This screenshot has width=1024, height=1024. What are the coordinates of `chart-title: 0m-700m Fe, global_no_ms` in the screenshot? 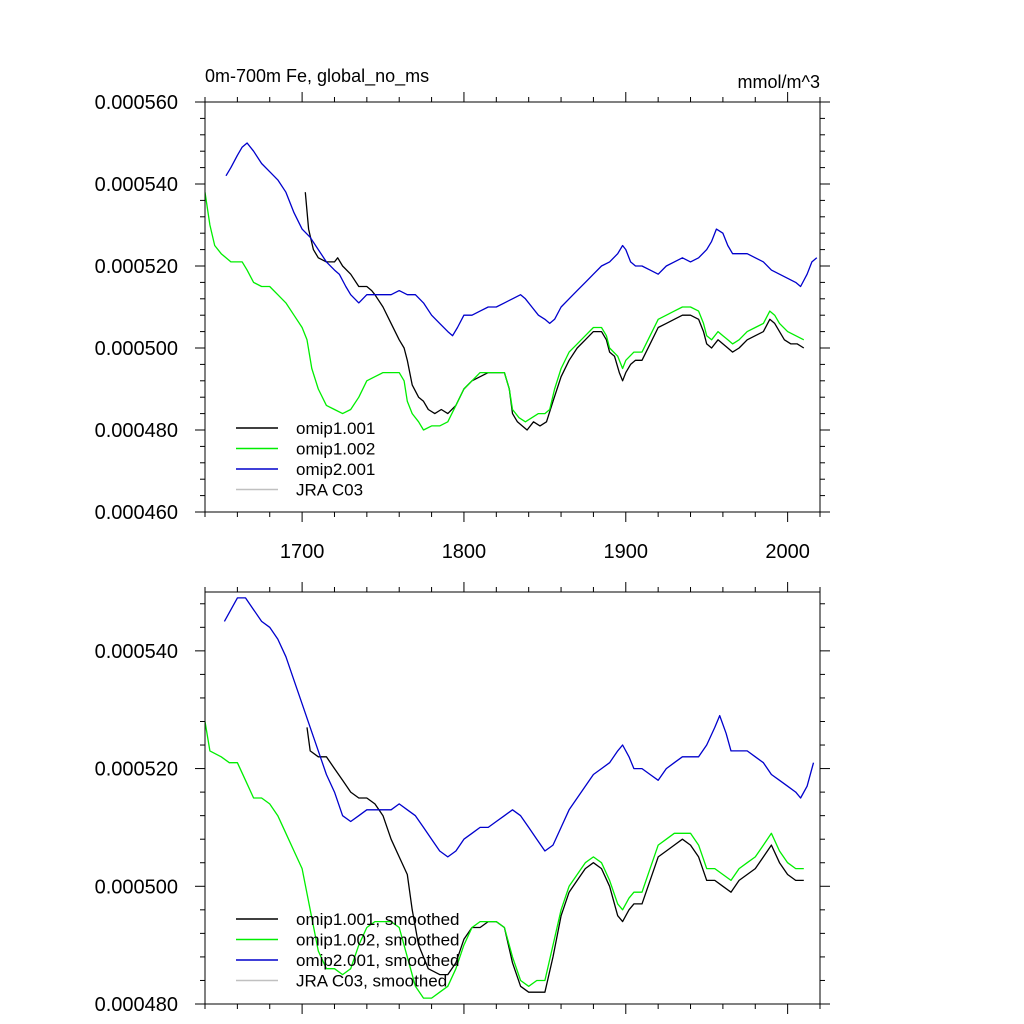 It's located at (317, 76).